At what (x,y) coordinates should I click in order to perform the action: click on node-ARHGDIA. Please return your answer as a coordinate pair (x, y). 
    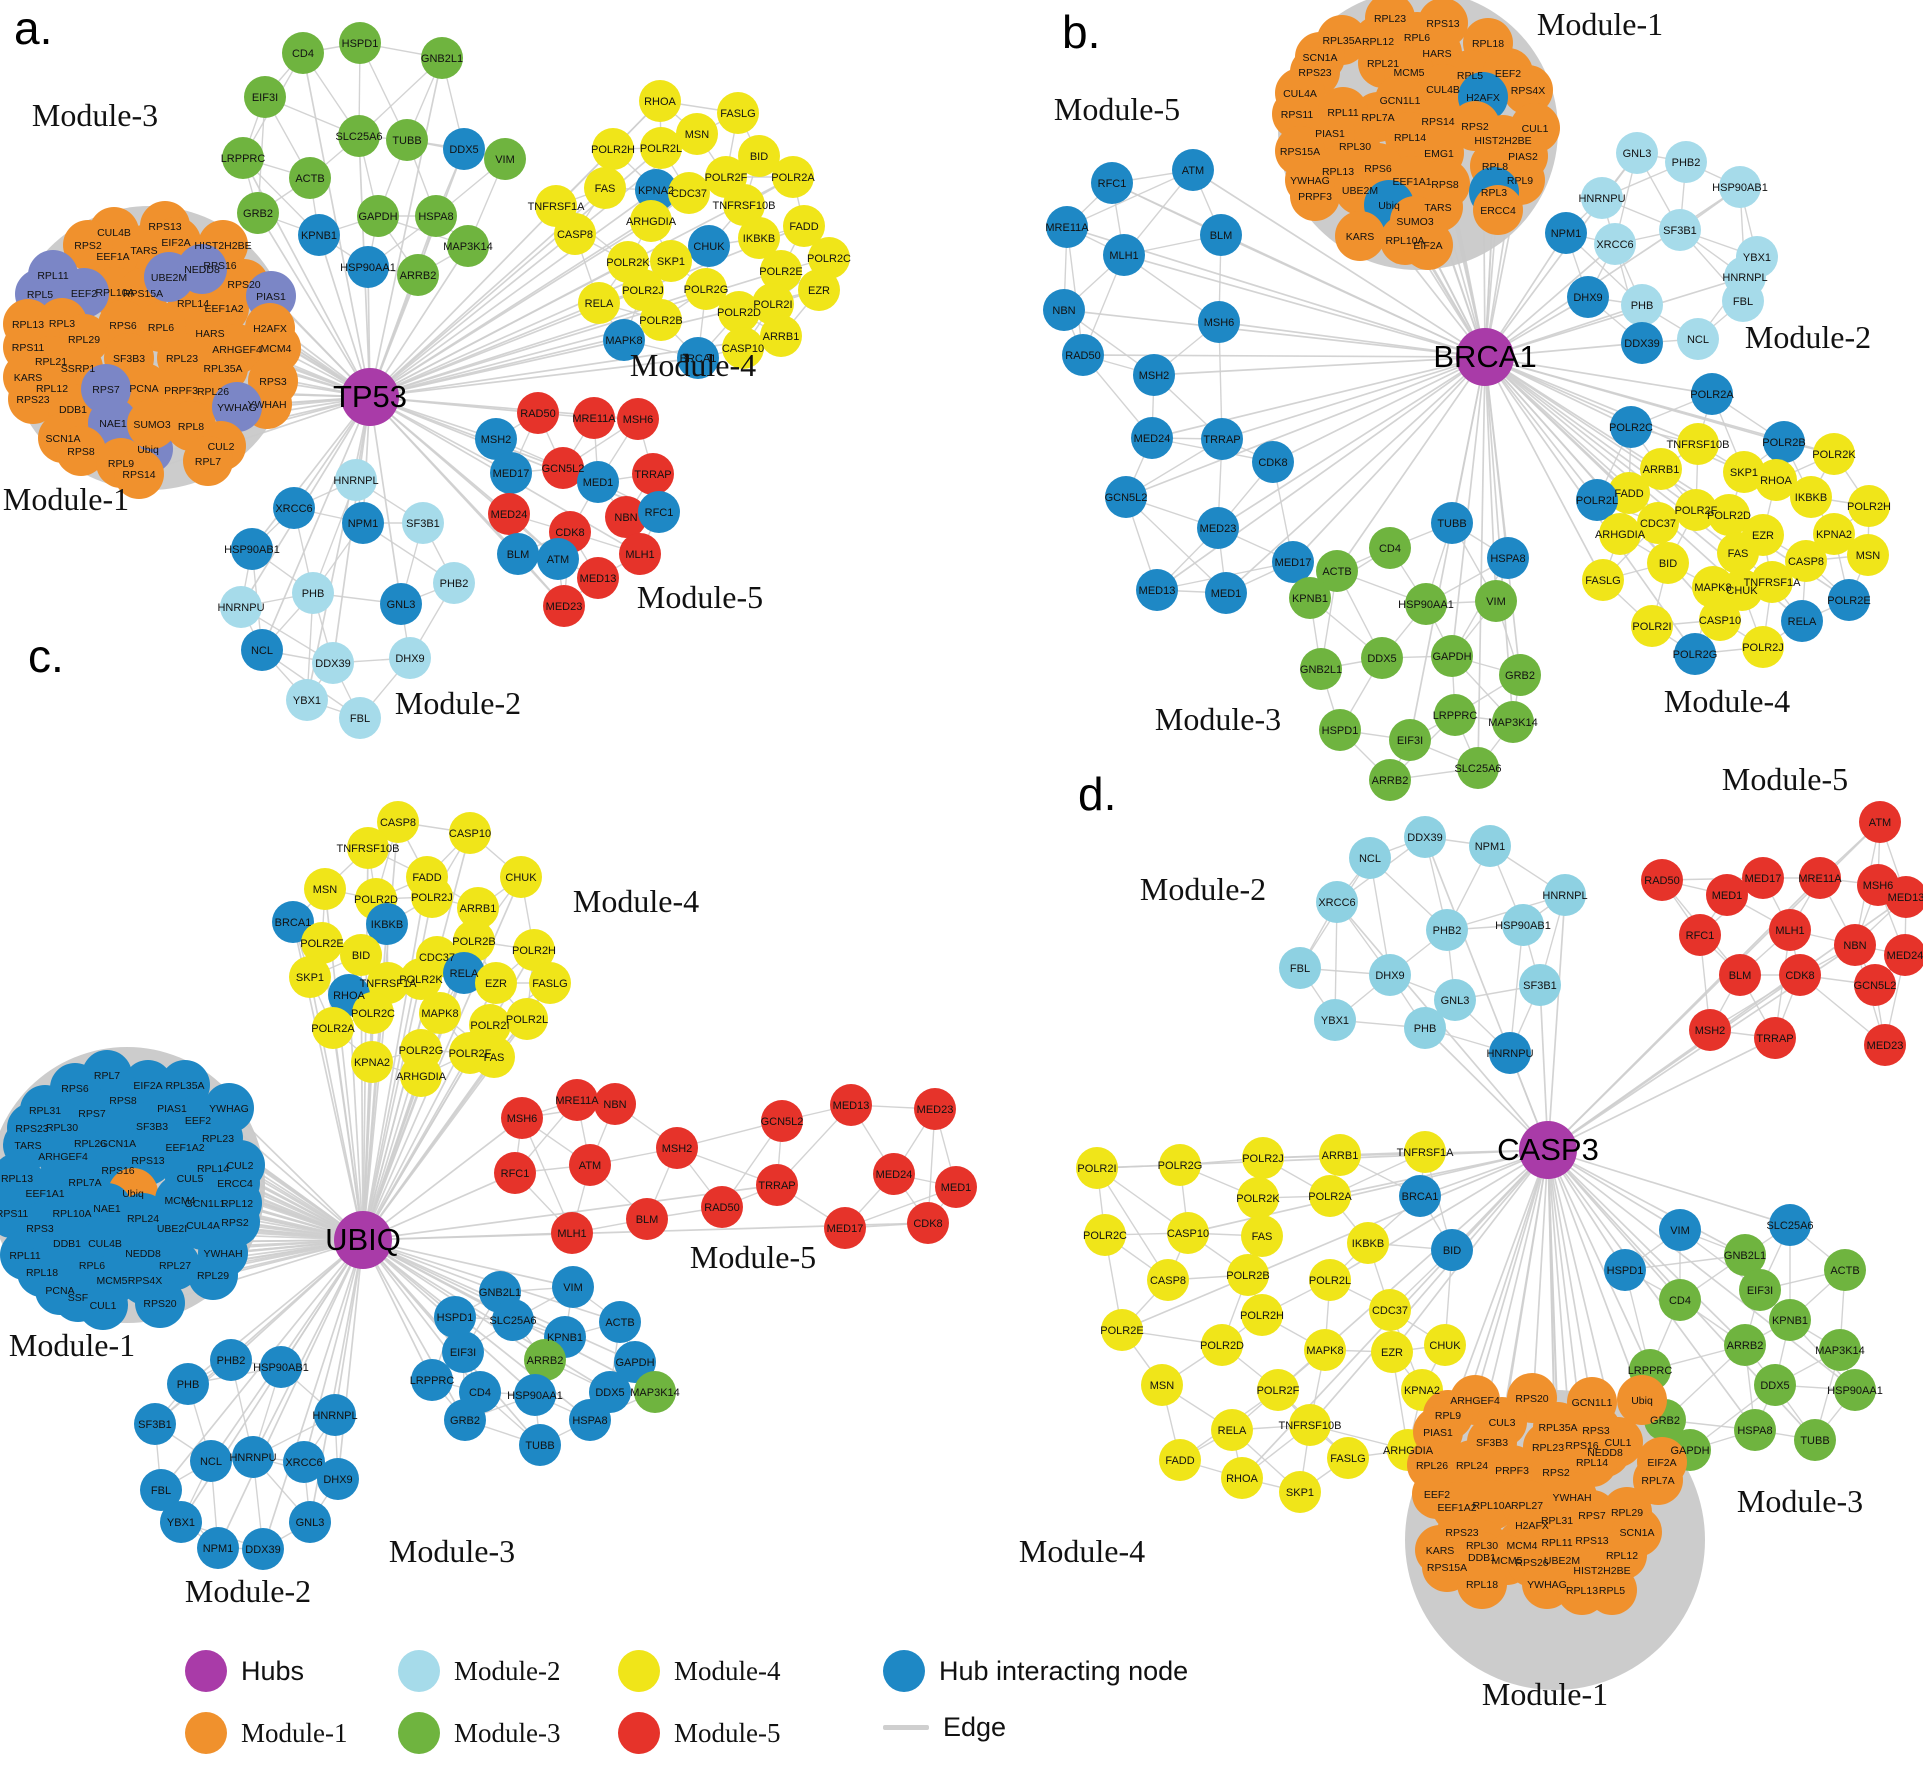
    Looking at the image, I should click on (651, 221).